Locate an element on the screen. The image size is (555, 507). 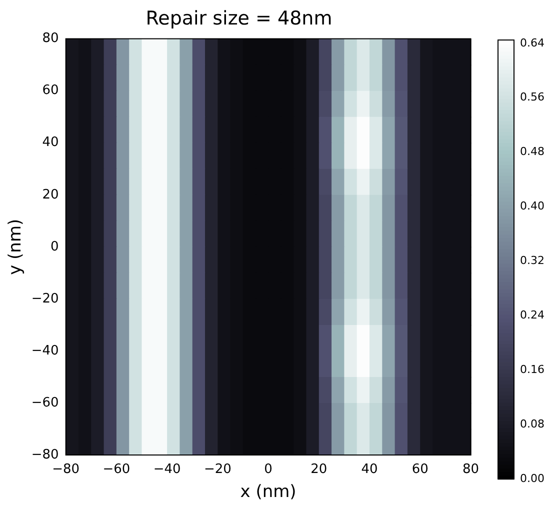
x-tick-label: 80 is located at coordinates (470, 470).